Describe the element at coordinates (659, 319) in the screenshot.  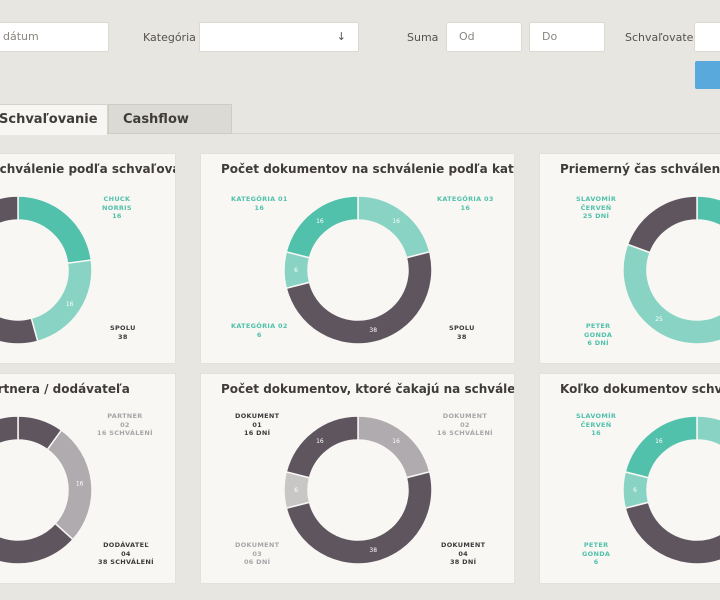
I see `donut-segment-label: 25` at that location.